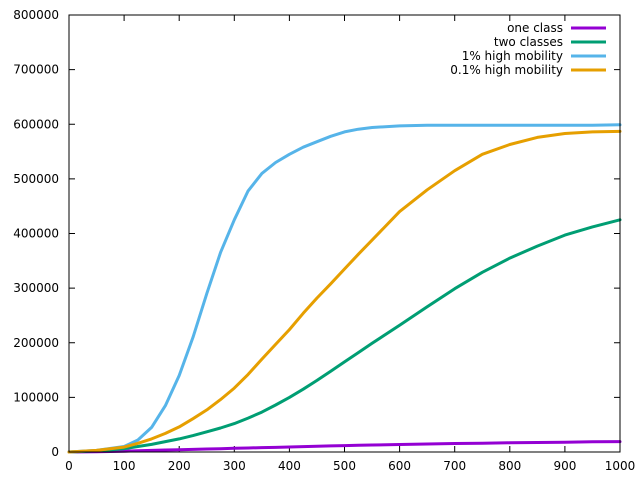 This screenshot has height=480, width=640. Describe the element at coordinates (564, 466) in the screenshot. I see `x-tick-label: 900` at that location.